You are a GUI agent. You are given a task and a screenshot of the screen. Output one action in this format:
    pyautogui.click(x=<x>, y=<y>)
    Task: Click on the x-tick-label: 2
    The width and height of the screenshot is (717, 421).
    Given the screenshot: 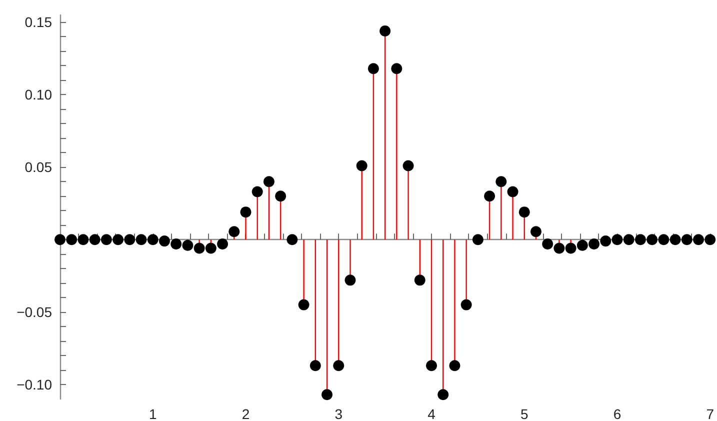 What is the action you would take?
    pyautogui.click(x=246, y=413)
    